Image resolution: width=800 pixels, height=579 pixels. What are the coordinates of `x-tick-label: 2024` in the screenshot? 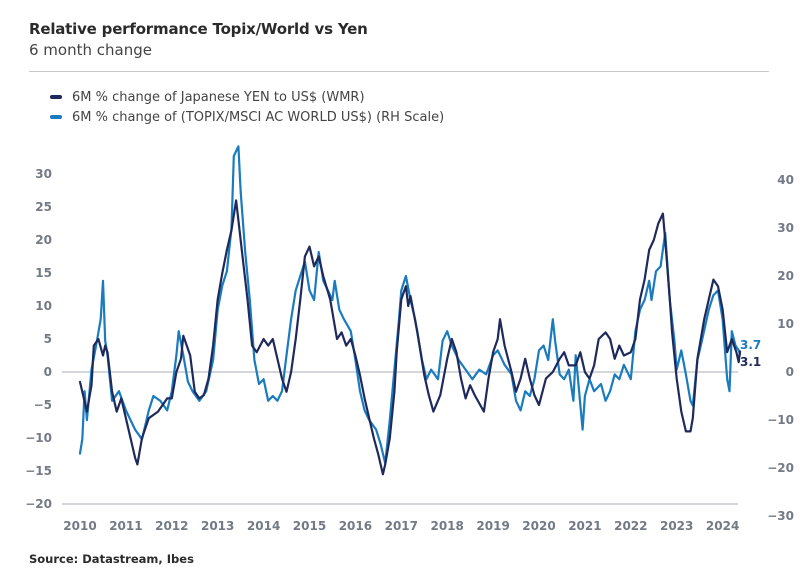 It's located at (722, 526).